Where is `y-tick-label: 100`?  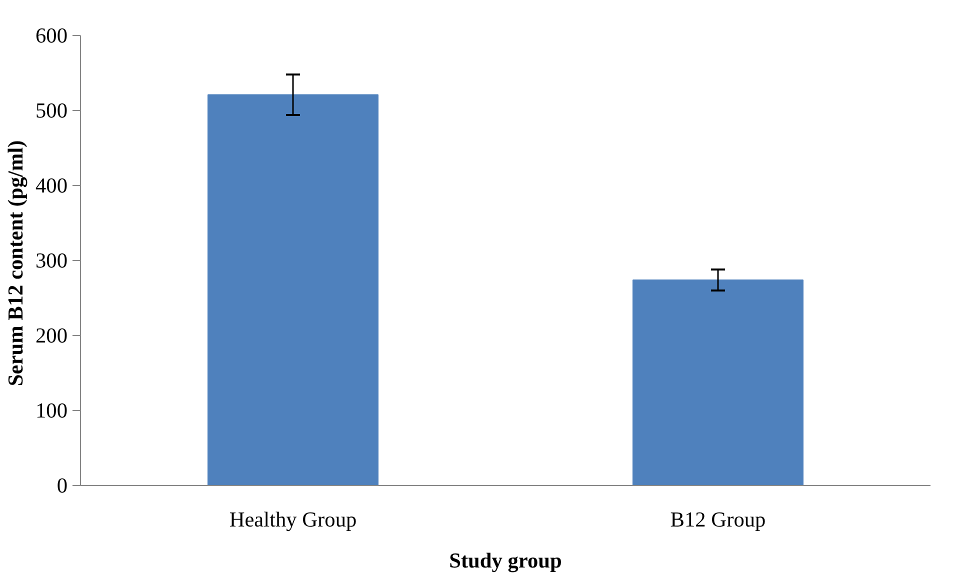
y-tick-label: 100 is located at coordinates (52, 410).